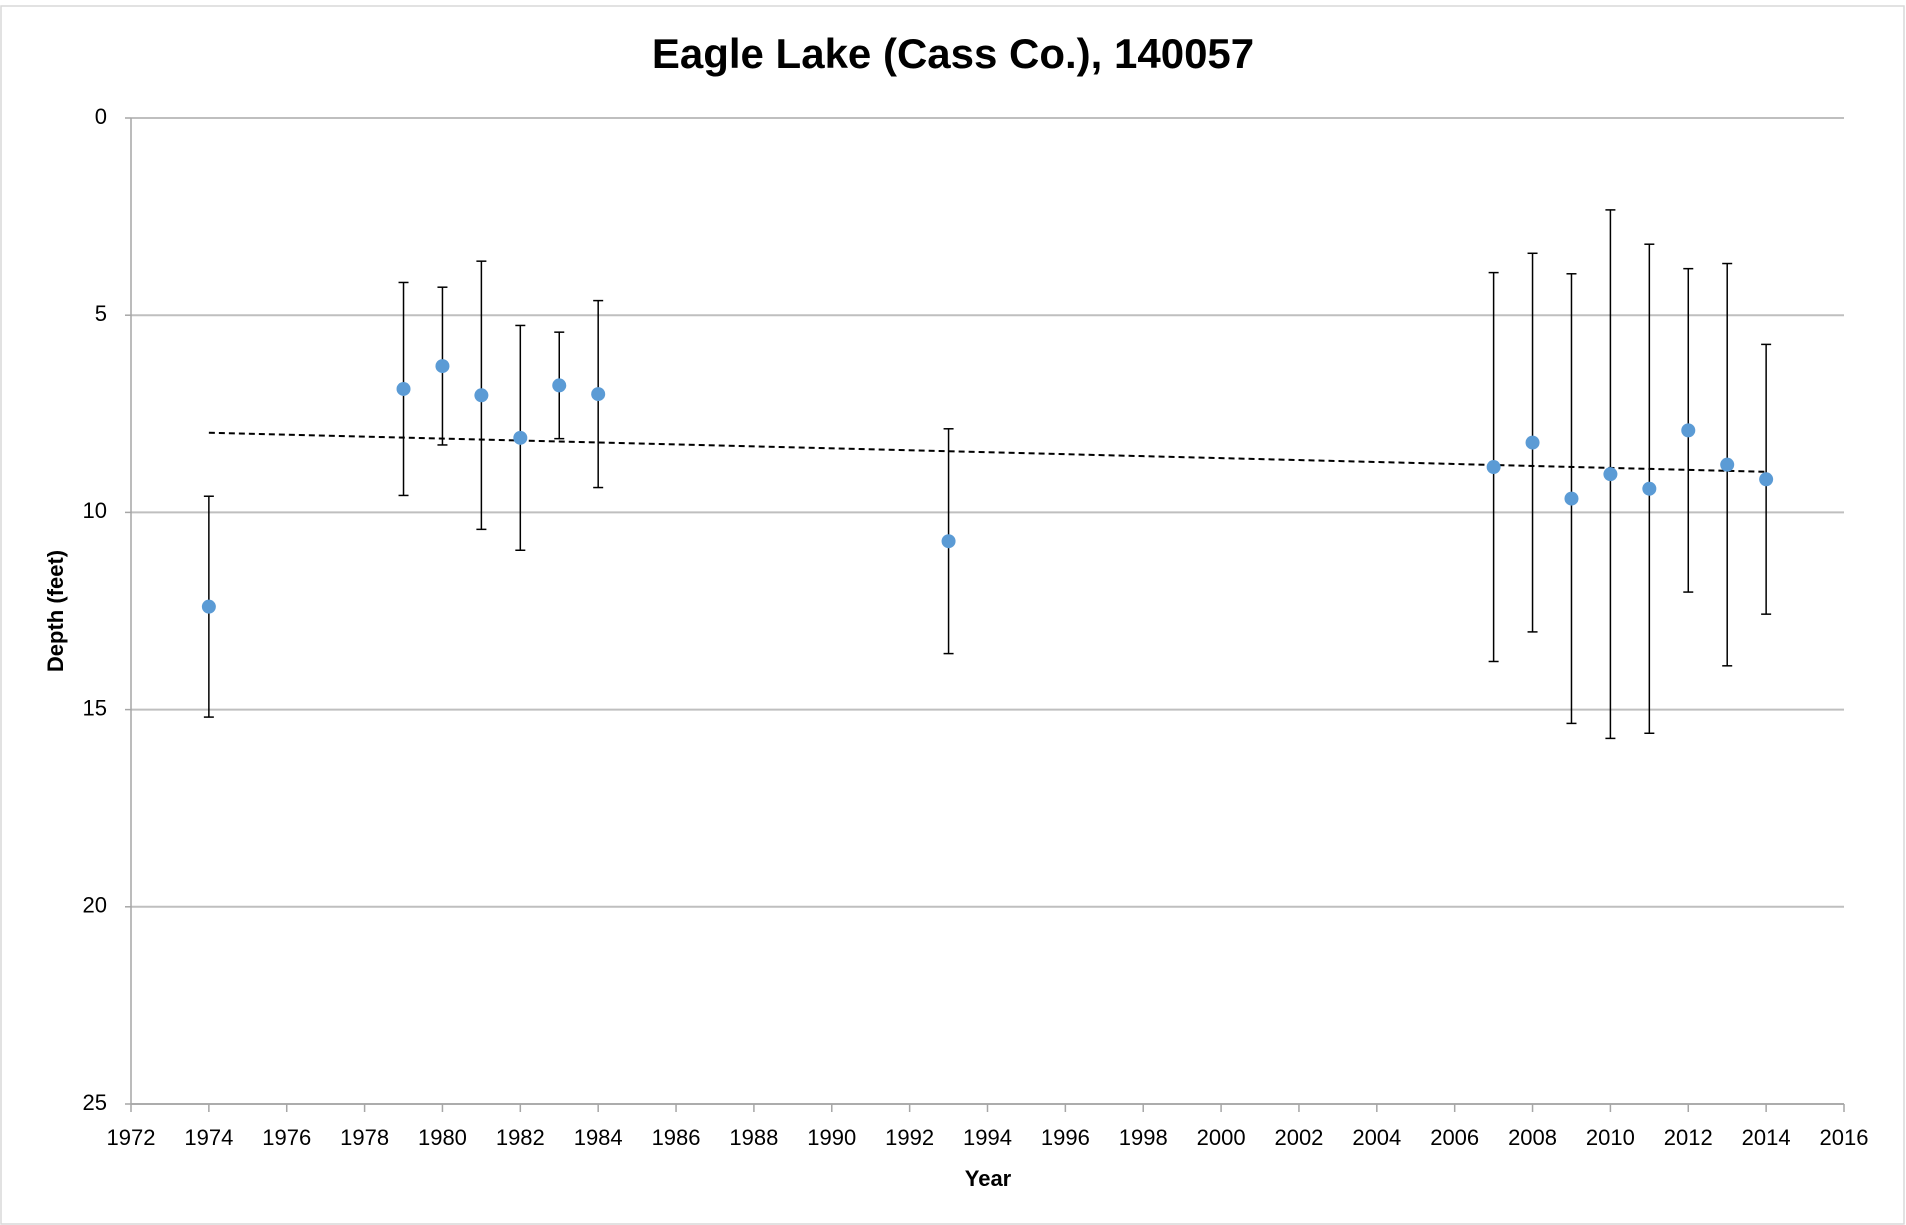  Describe the element at coordinates (909, 1137) in the screenshot. I see `x-tick-label: 1992` at that location.